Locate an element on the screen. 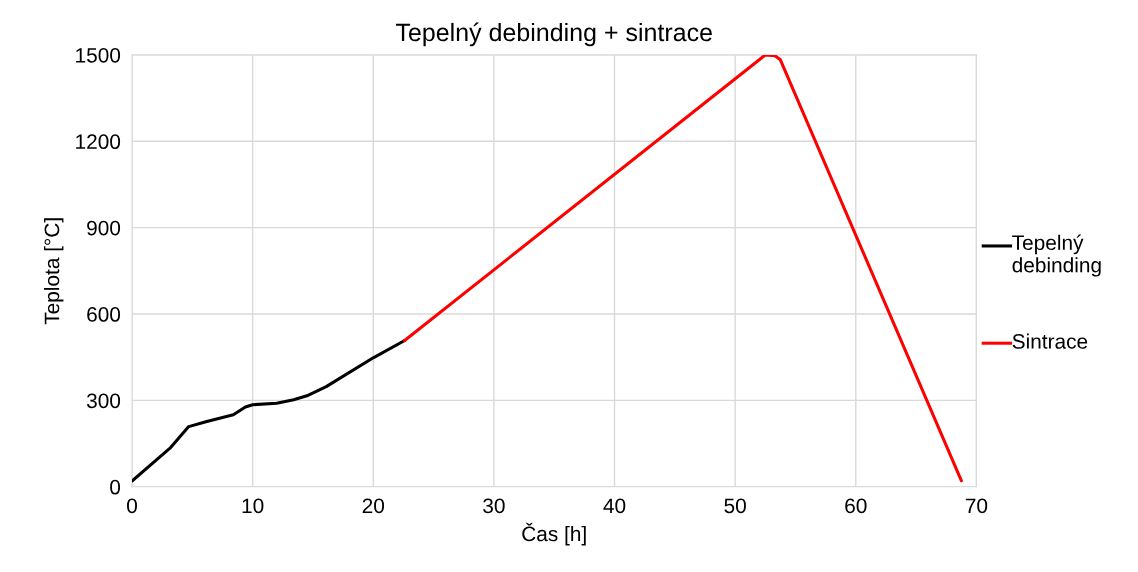  x-tick-label: 20 is located at coordinates (373, 506).